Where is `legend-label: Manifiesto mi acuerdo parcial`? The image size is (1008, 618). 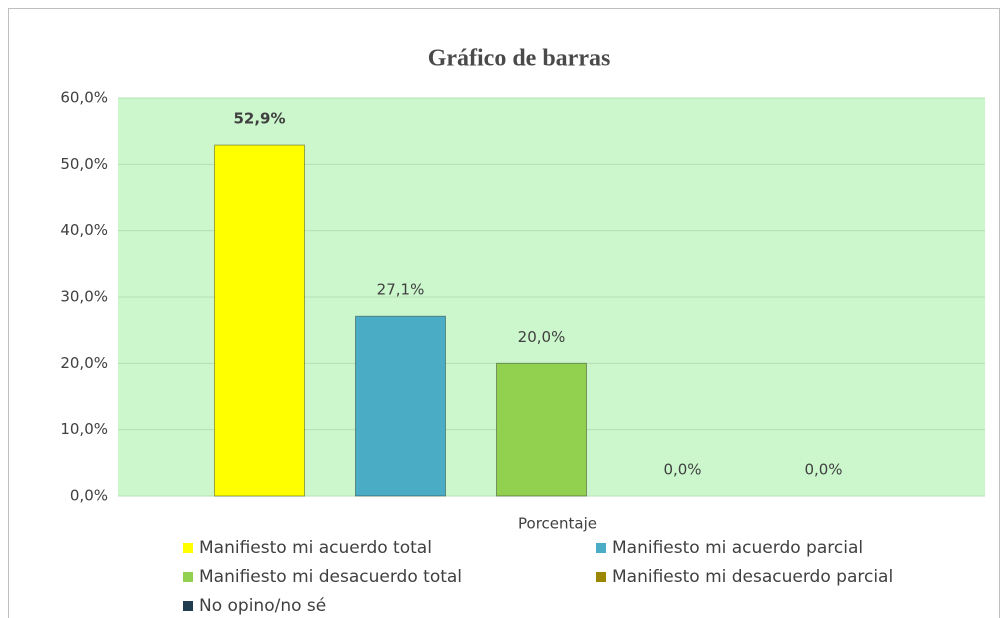
legend-label: Manifiesto mi acuerdo parcial is located at coordinates (737, 548).